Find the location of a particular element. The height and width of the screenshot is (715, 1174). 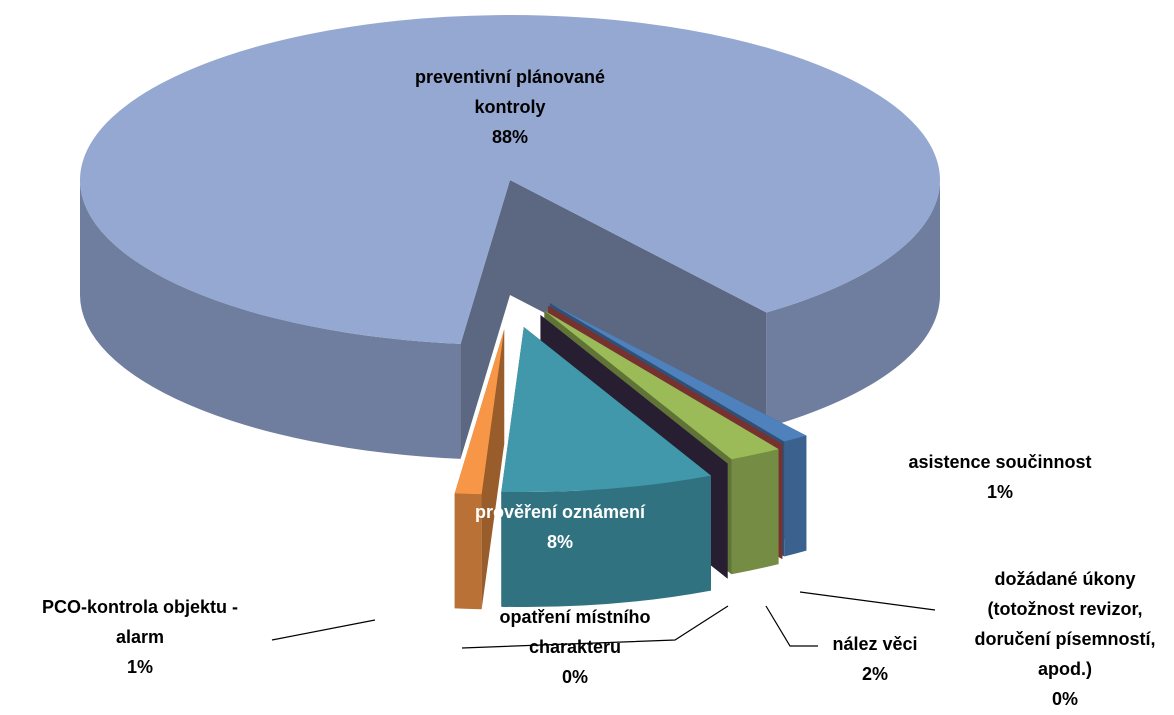

data-label-name: asistence součinnost is located at coordinates (999, 462).